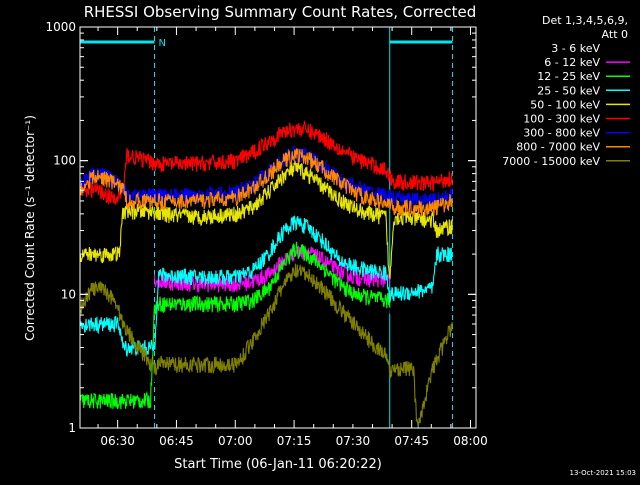  I want to click on x-tick-label: 08:00, so click(470, 441).